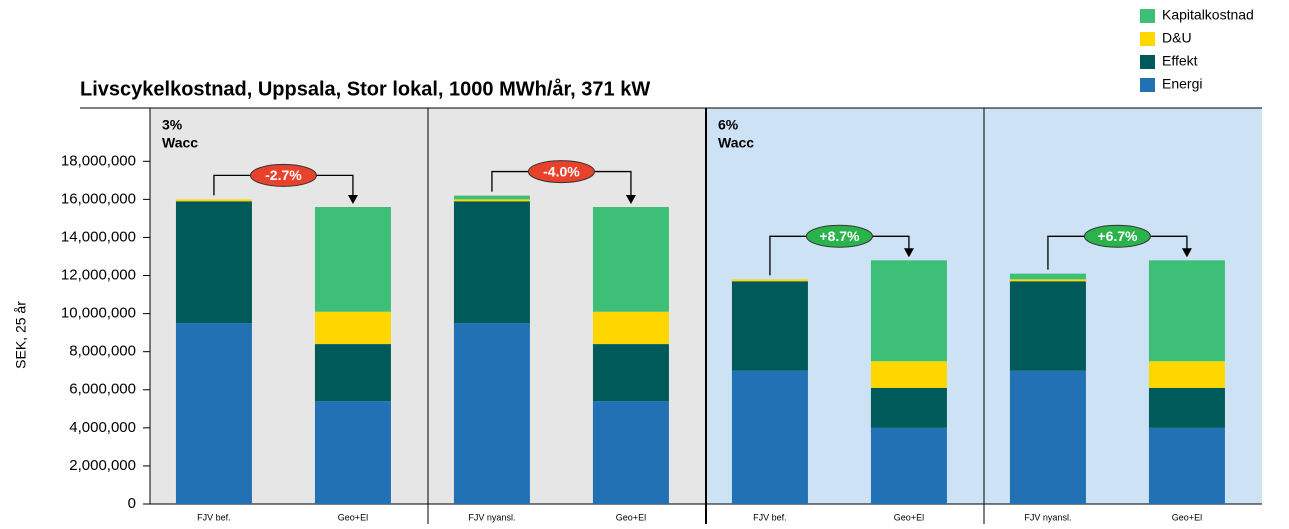  I want to click on panel-label: 6%, so click(728, 125).